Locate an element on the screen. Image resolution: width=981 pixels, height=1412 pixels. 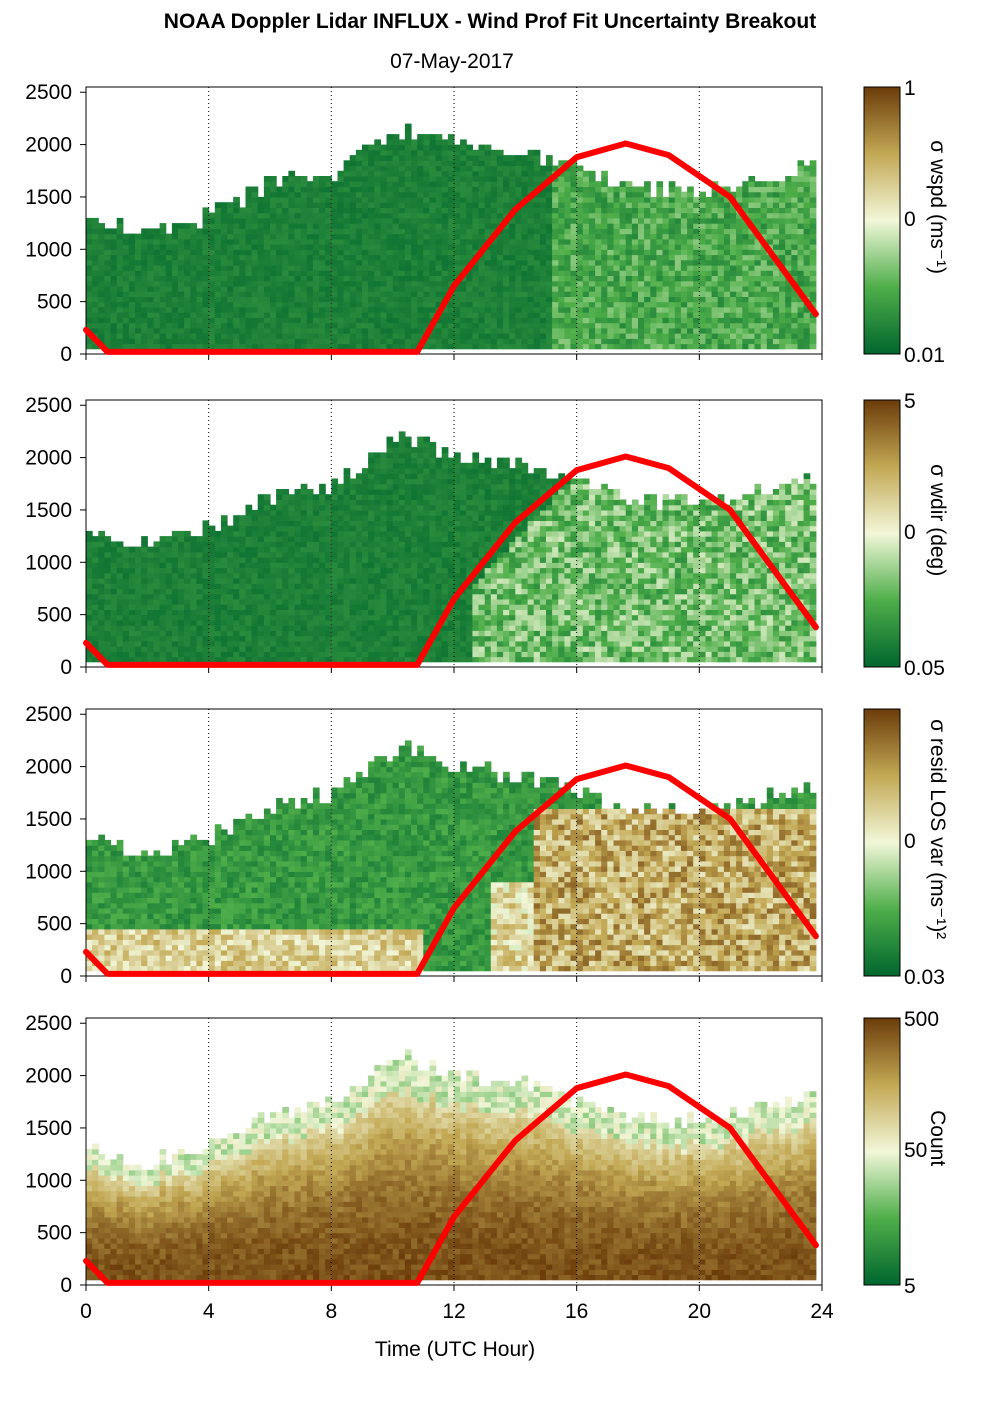
colorbar-tick-label: 0 is located at coordinates (910, 219).